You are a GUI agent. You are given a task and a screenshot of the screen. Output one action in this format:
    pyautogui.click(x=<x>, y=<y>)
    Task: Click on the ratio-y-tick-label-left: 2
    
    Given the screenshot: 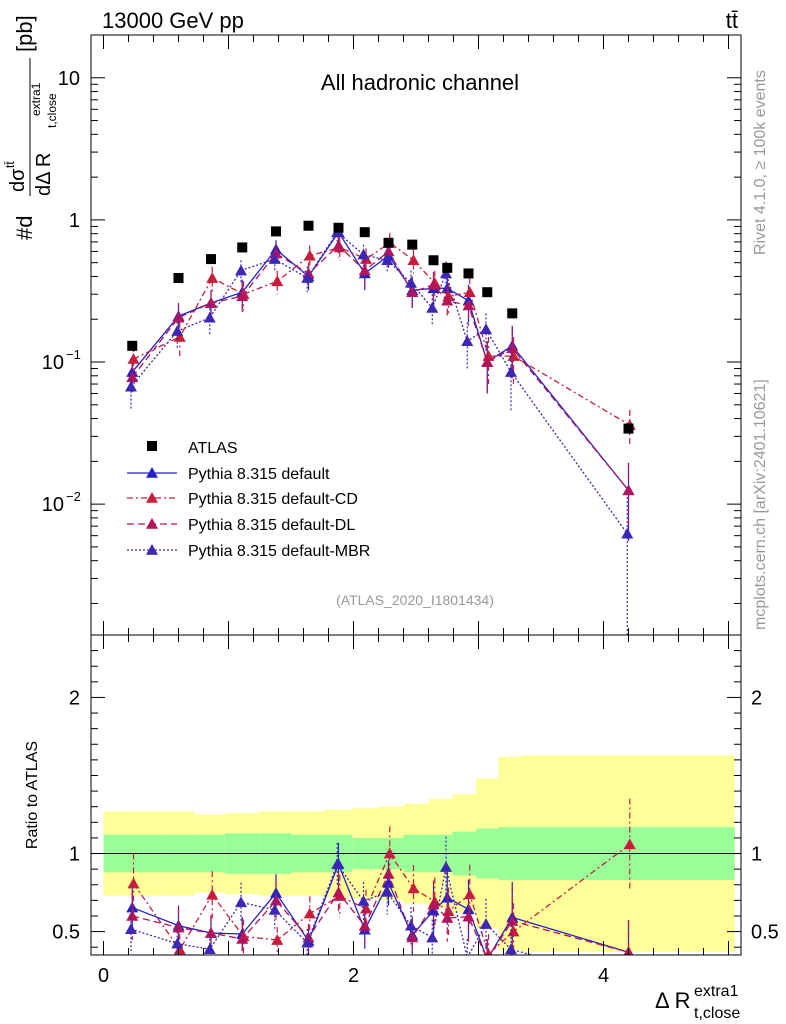 What is the action you would take?
    pyautogui.click(x=74, y=698)
    